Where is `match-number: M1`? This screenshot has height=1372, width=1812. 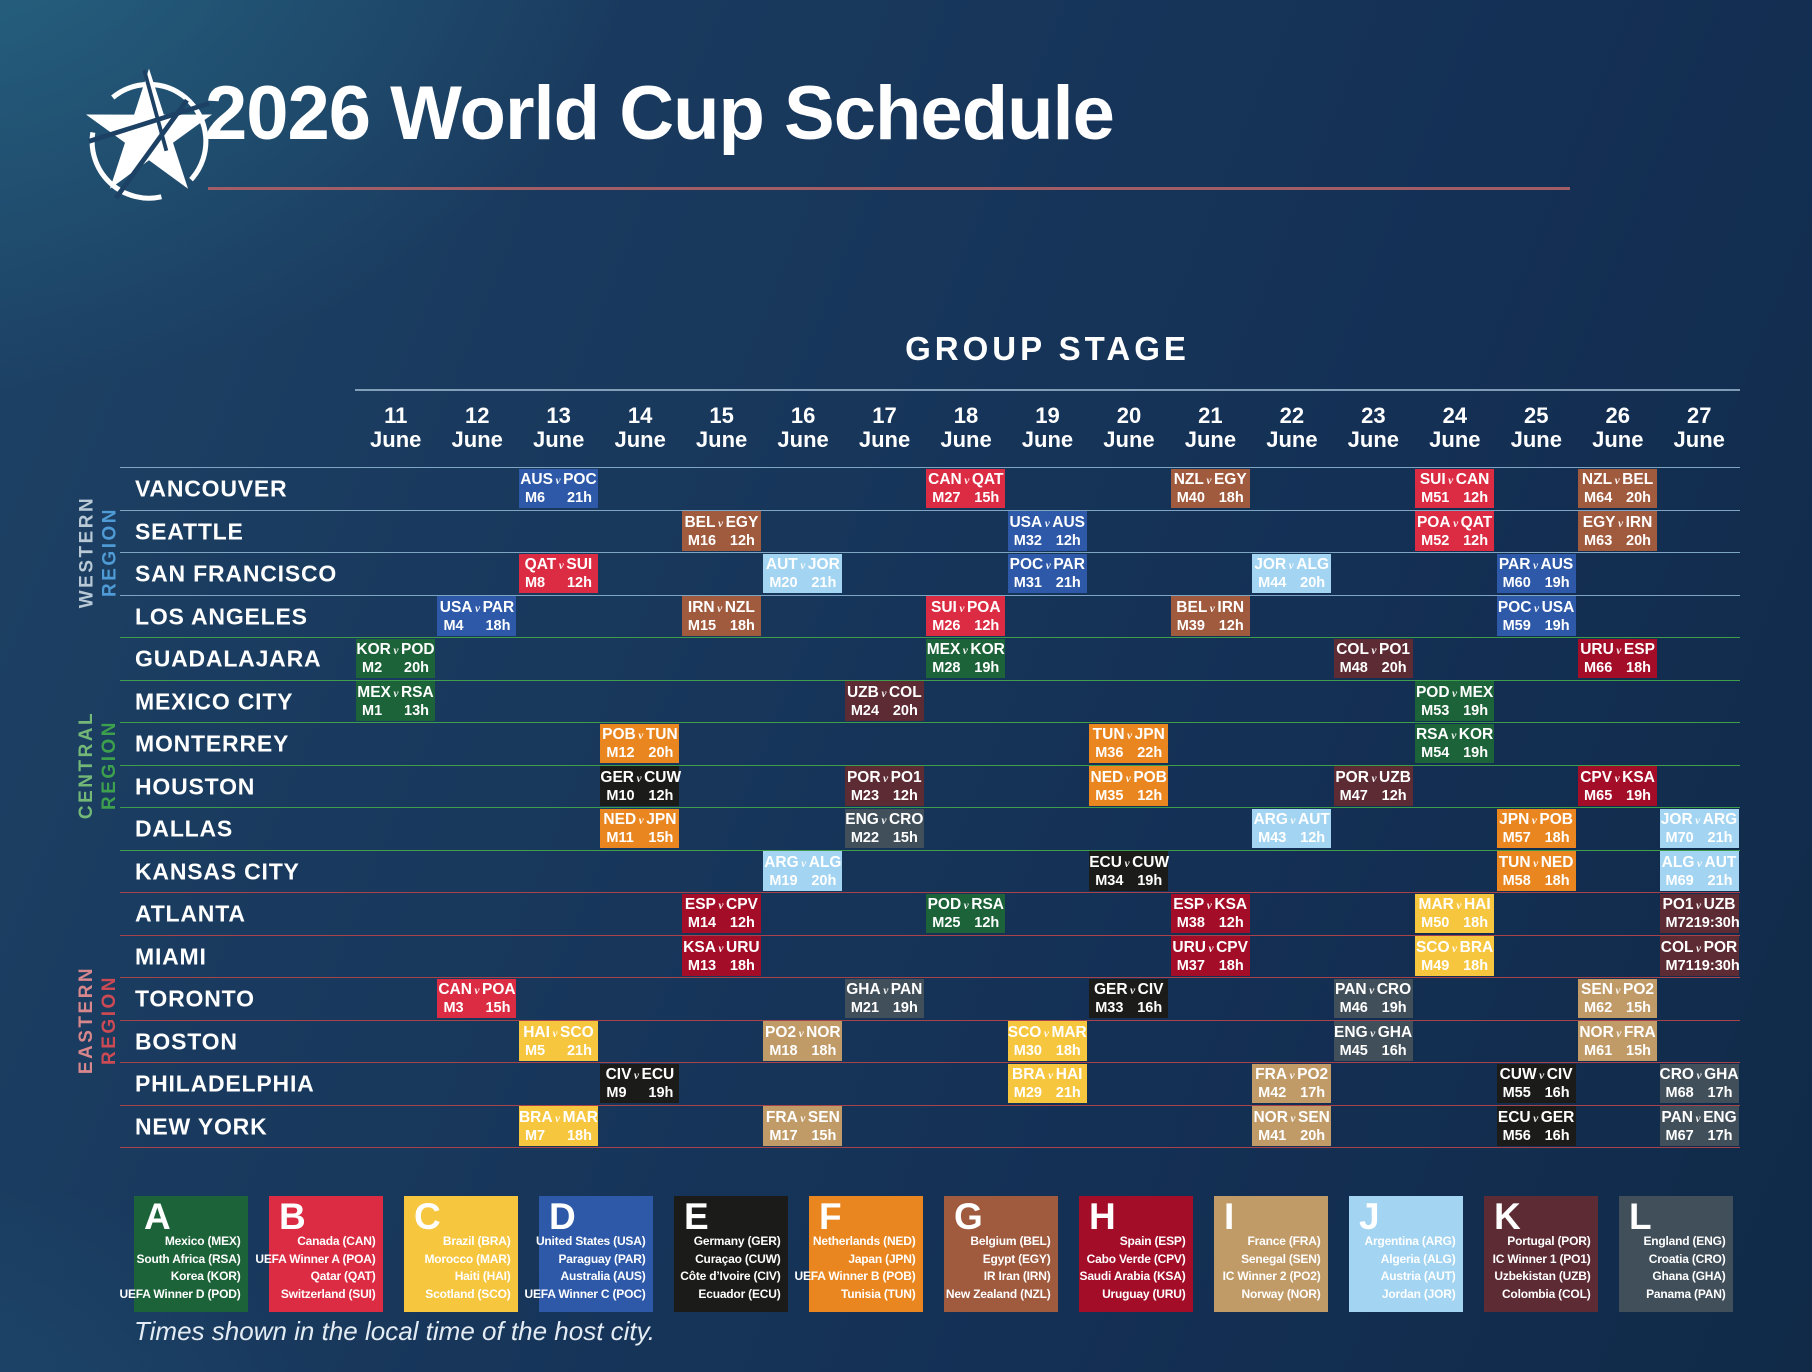
match-number: M1 is located at coordinates (372, 710).